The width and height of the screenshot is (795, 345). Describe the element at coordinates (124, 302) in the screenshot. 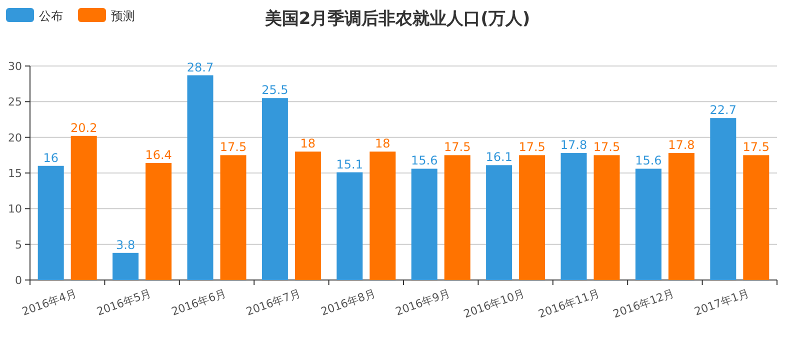

I see `x-tick-label: 2016年5月` at that location.